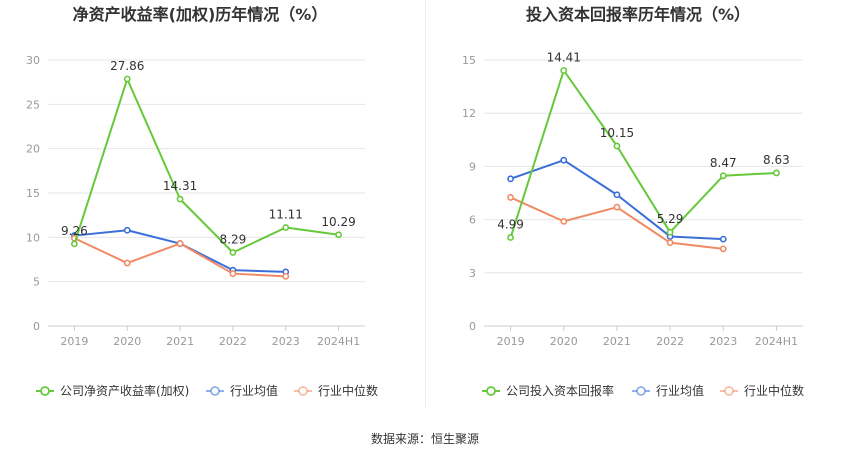 The height and width of the screenshot is (459, 850). Describe the element at coordinates (455, 439) in the screenshot. I see `source-name: 恒生聚源` at that location.